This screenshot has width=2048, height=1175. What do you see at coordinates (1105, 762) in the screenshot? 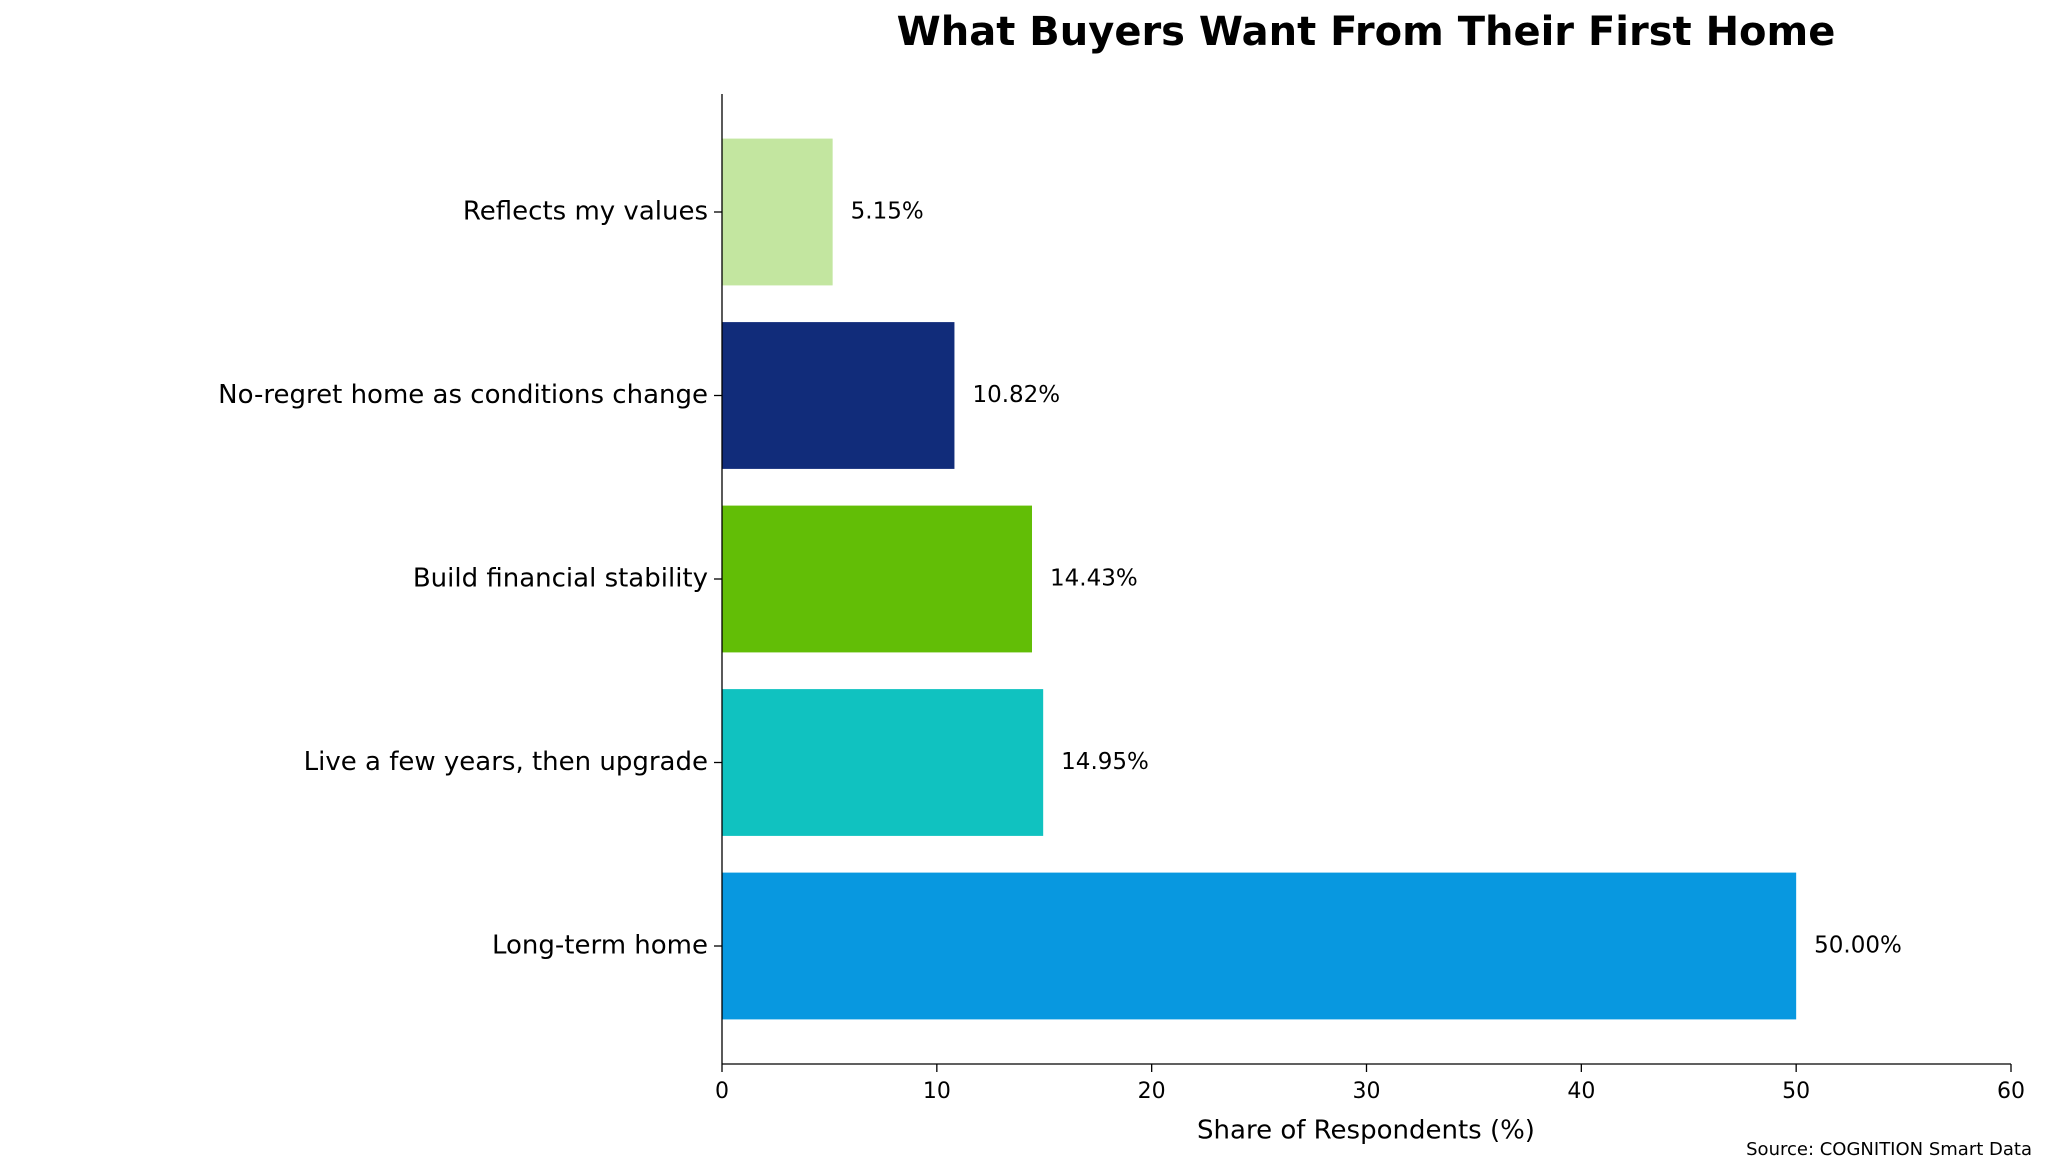
I see `value-label: 14.95%` at bounding box center [1105, 762].